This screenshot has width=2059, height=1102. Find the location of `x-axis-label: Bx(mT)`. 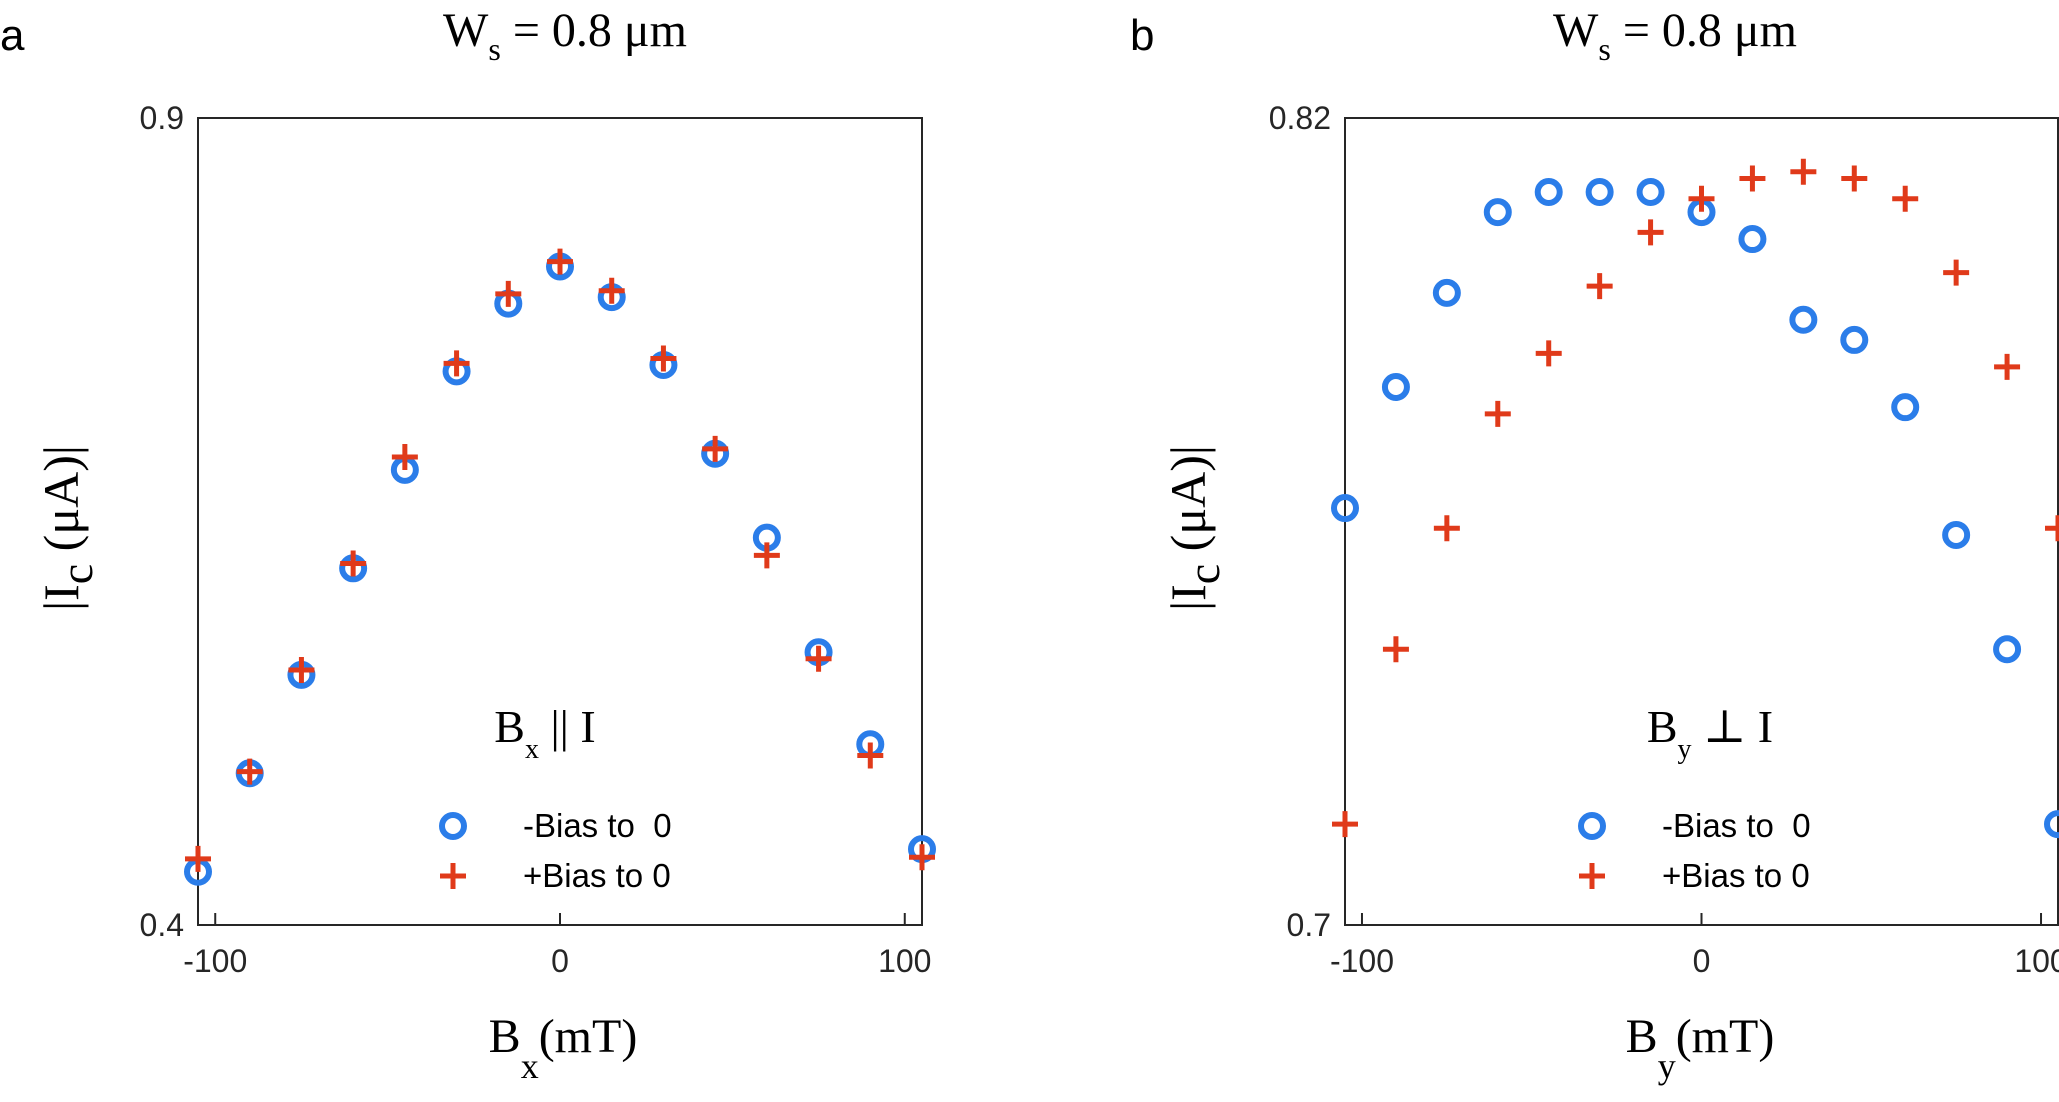

x-axis-label: Bx(mT) is located at coordinates (563, 1048).